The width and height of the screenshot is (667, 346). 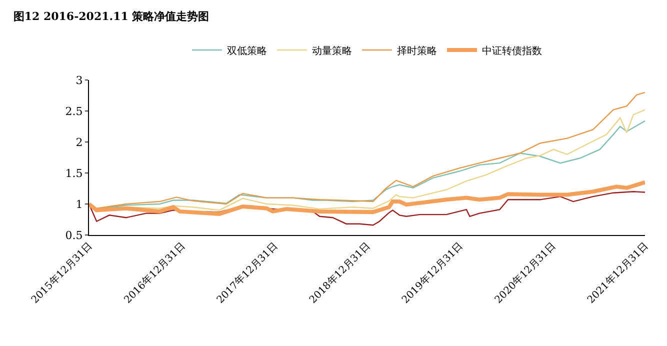 What do you see at coordinates (79, 142) in the screenshot?
I see `y-tick-label: 2` at bounding box center [79, 142].